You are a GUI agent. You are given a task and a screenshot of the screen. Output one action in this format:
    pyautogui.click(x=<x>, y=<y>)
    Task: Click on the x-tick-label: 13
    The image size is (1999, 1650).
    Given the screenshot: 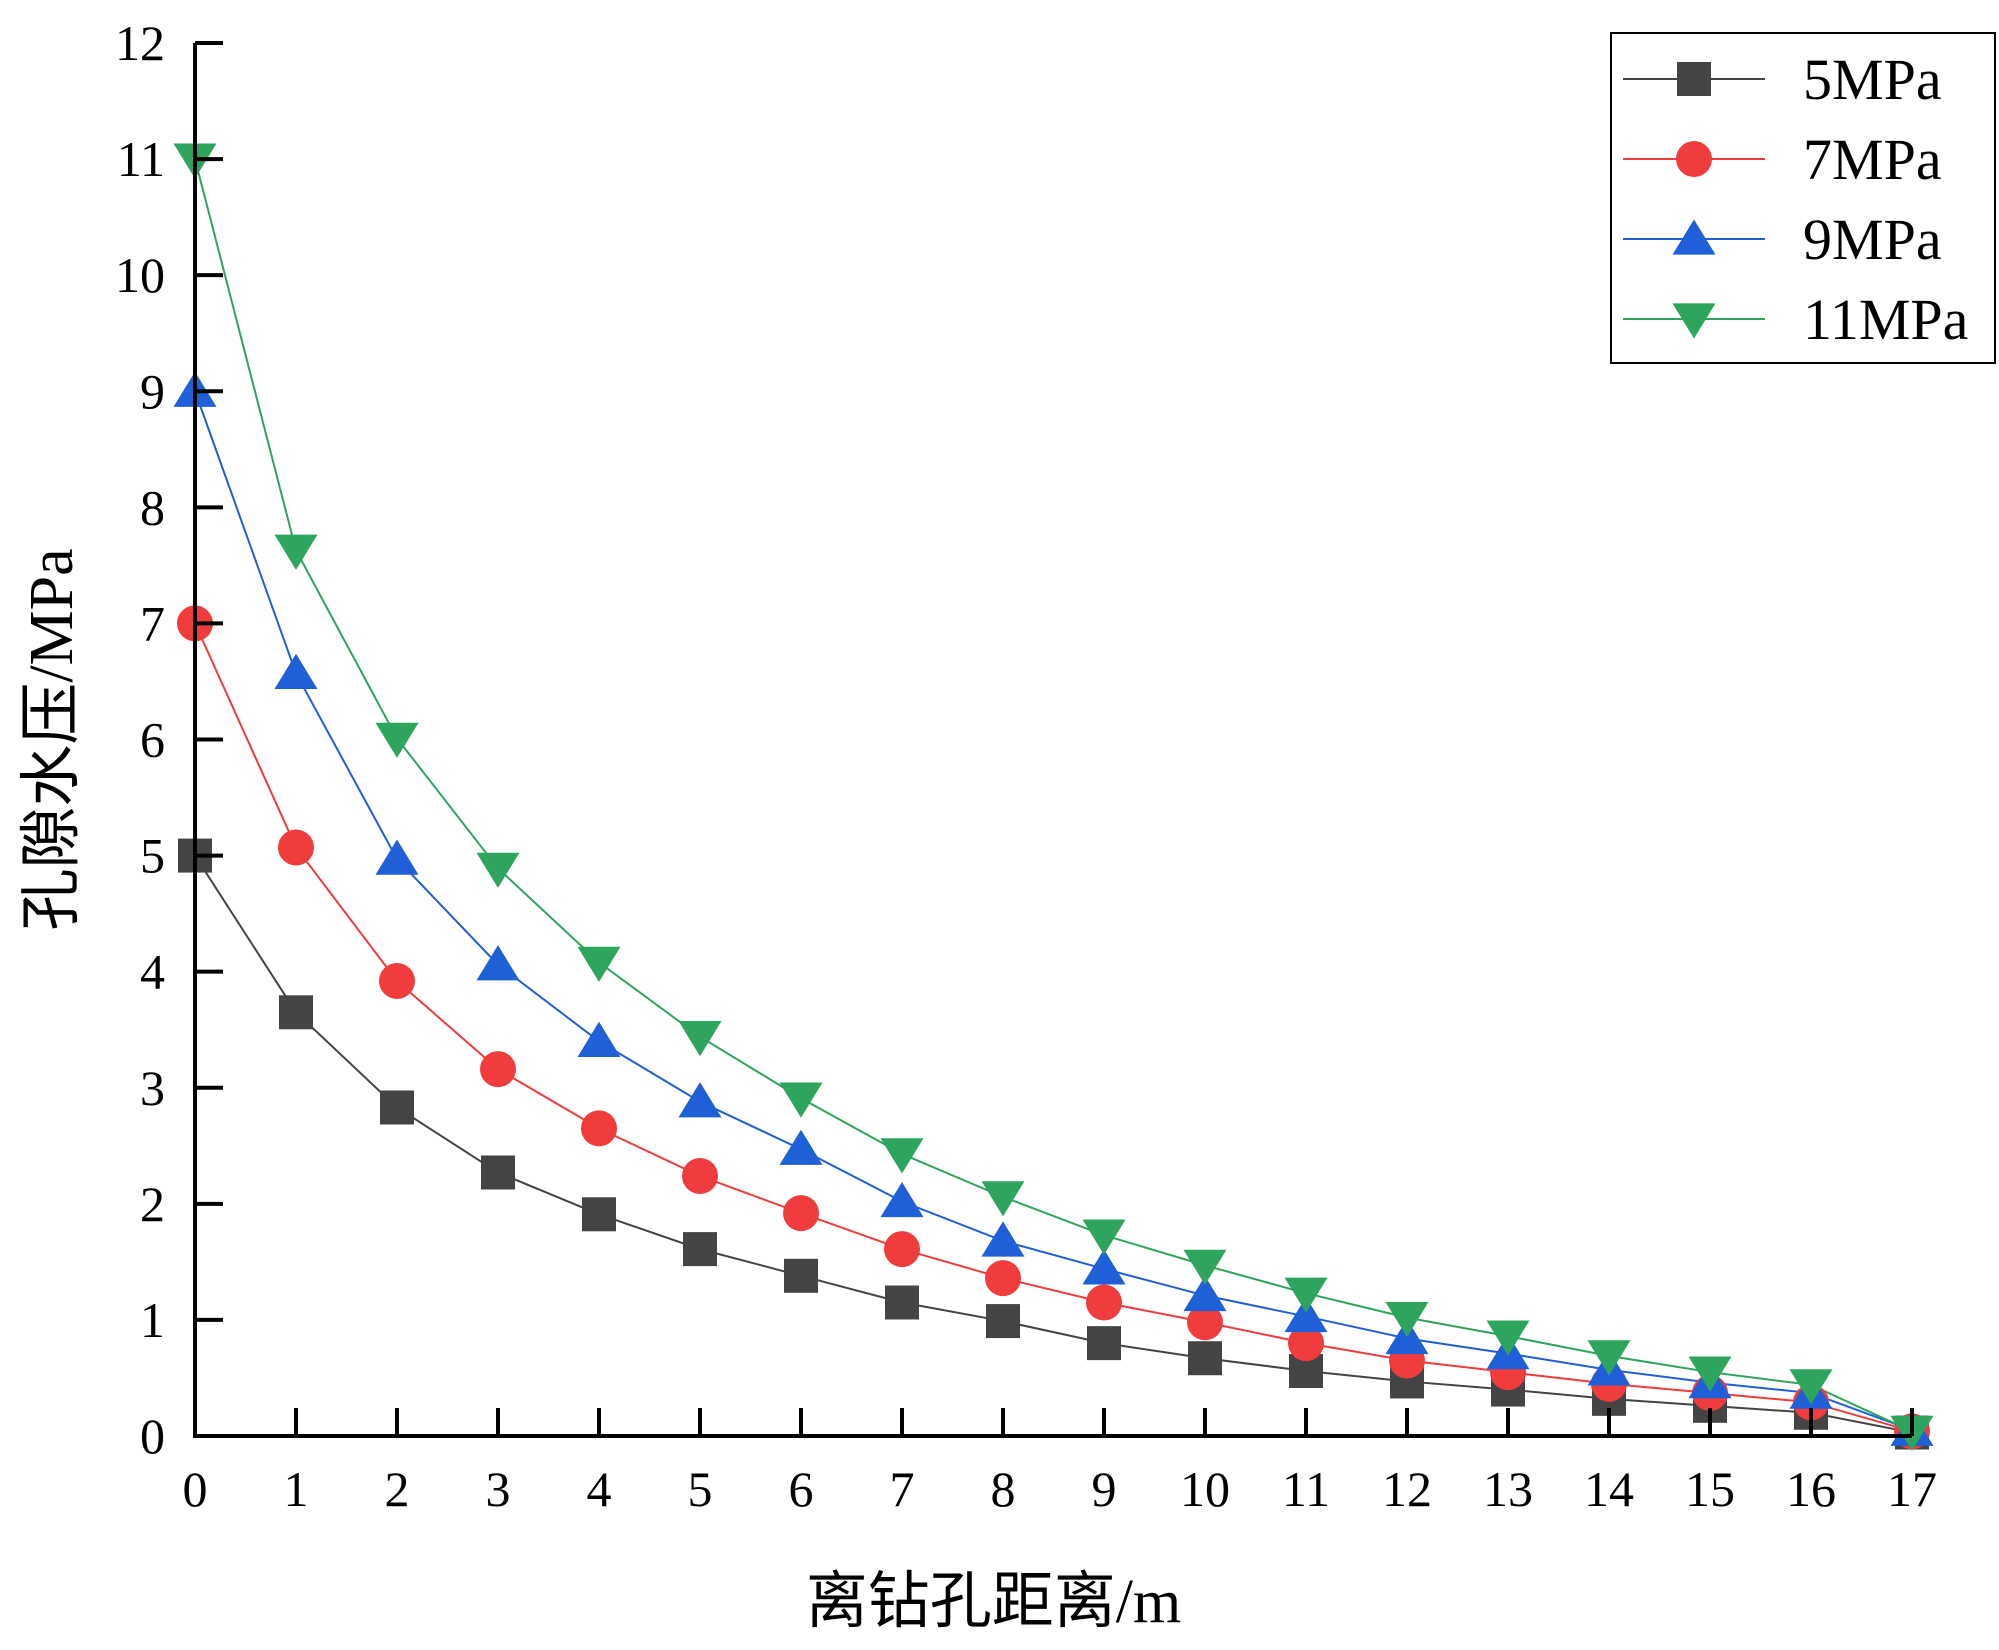 What is the action you would take?
    pyautogui.click(x=1508, y=1489)
    